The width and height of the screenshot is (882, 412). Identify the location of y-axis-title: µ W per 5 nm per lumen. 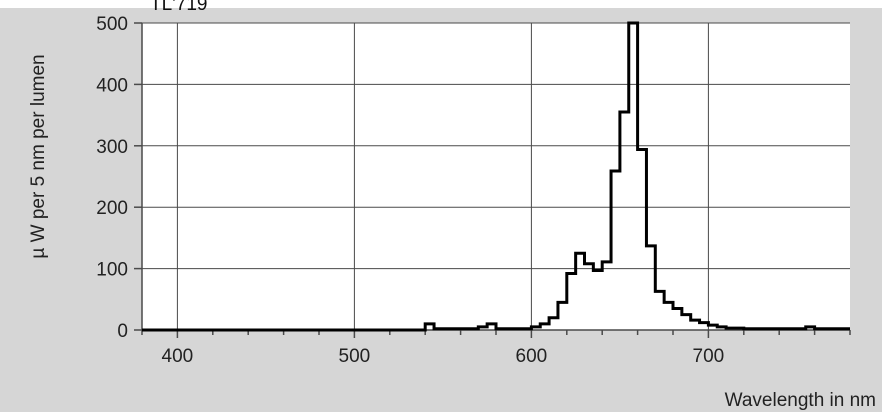
(38, 156).